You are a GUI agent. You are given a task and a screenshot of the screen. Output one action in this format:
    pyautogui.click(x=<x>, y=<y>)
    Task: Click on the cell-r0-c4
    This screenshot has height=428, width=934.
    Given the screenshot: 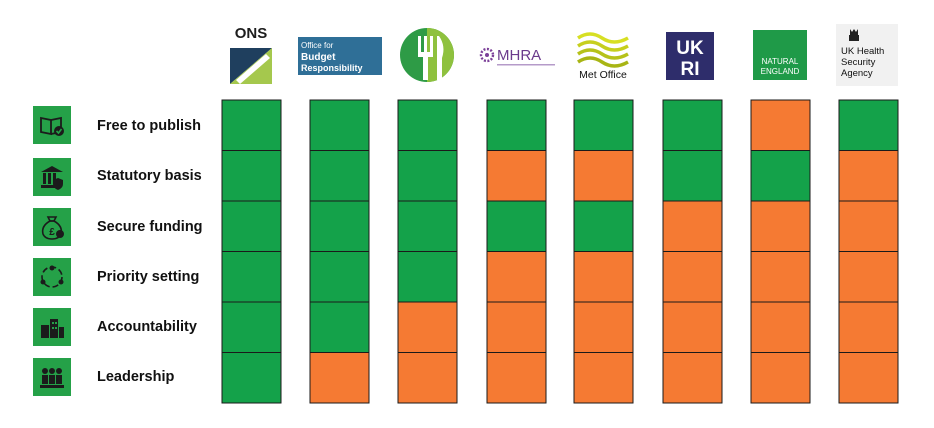 What is the action you would take?
    pyautogui.click(x=603, y=125)
    